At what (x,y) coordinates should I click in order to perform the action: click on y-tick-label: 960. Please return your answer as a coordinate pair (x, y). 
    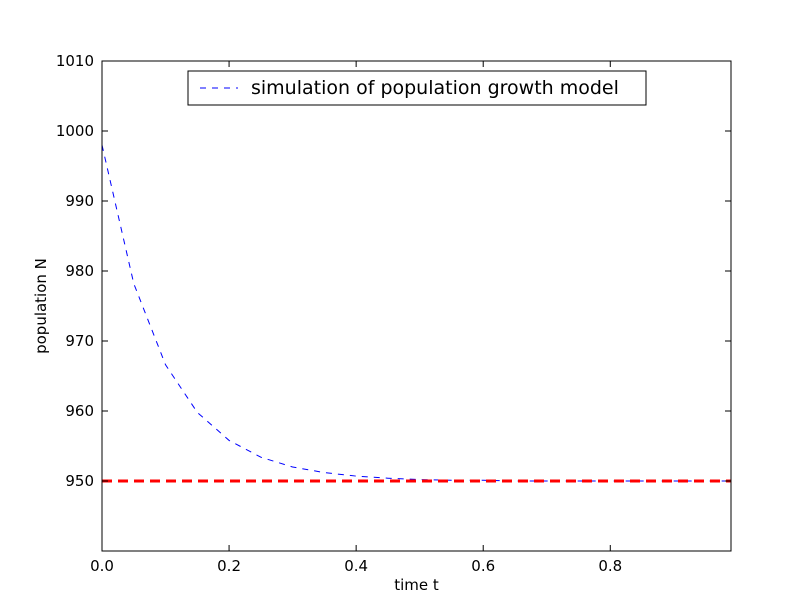
    Looking at the image, I should click on (79, 411).